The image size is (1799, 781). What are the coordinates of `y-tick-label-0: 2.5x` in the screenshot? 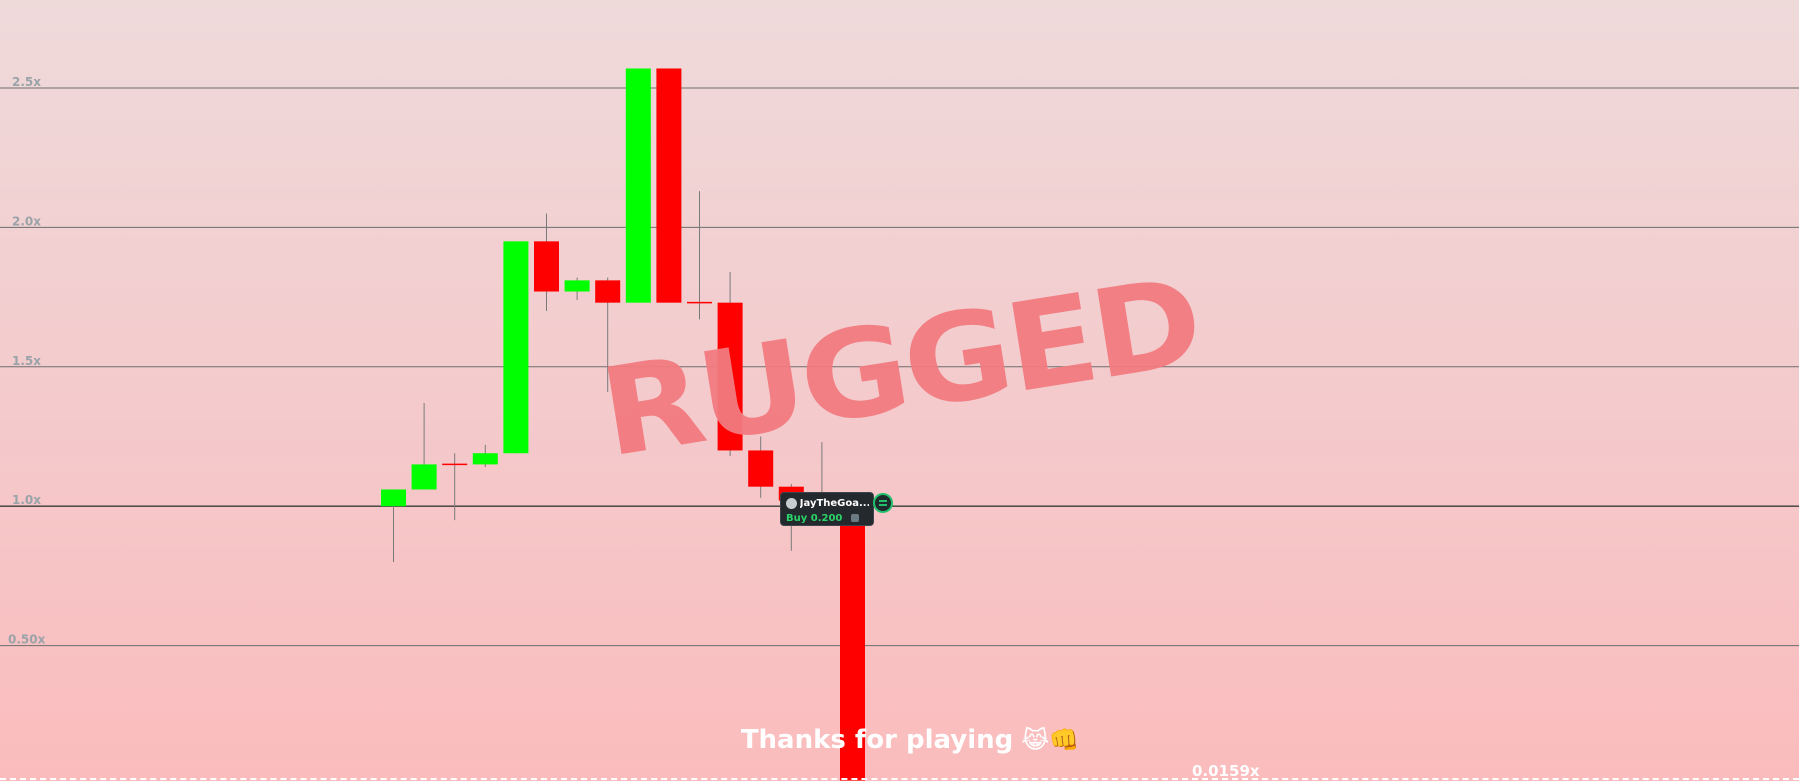 It's located at (26, 82).